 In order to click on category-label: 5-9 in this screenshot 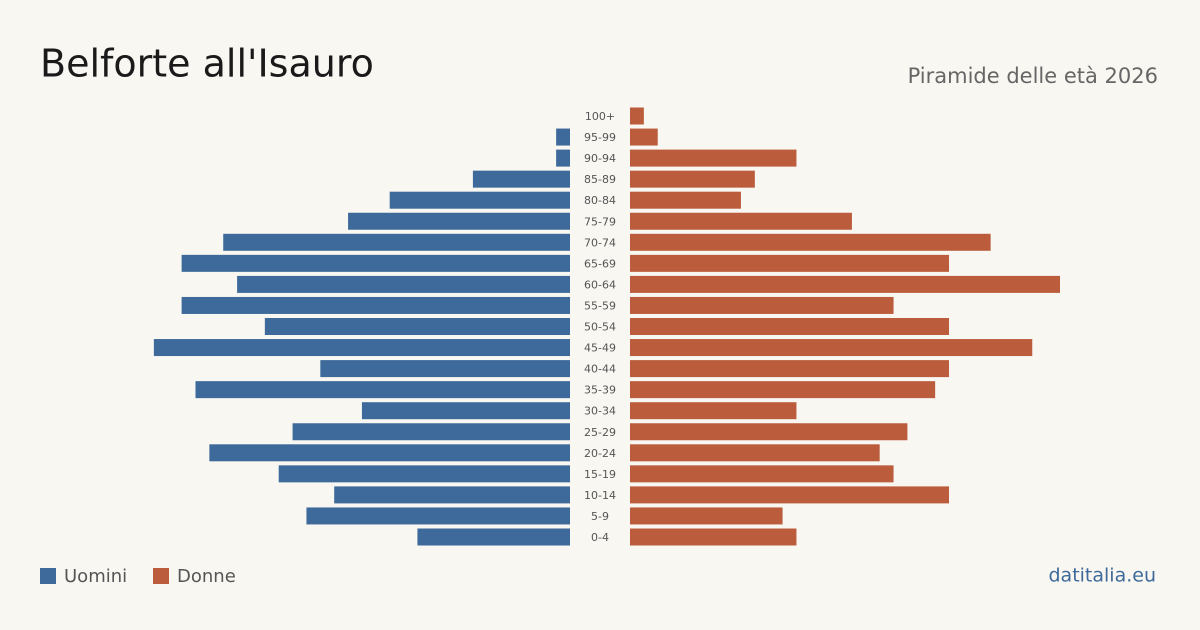, I will do `click(600, 516)`.